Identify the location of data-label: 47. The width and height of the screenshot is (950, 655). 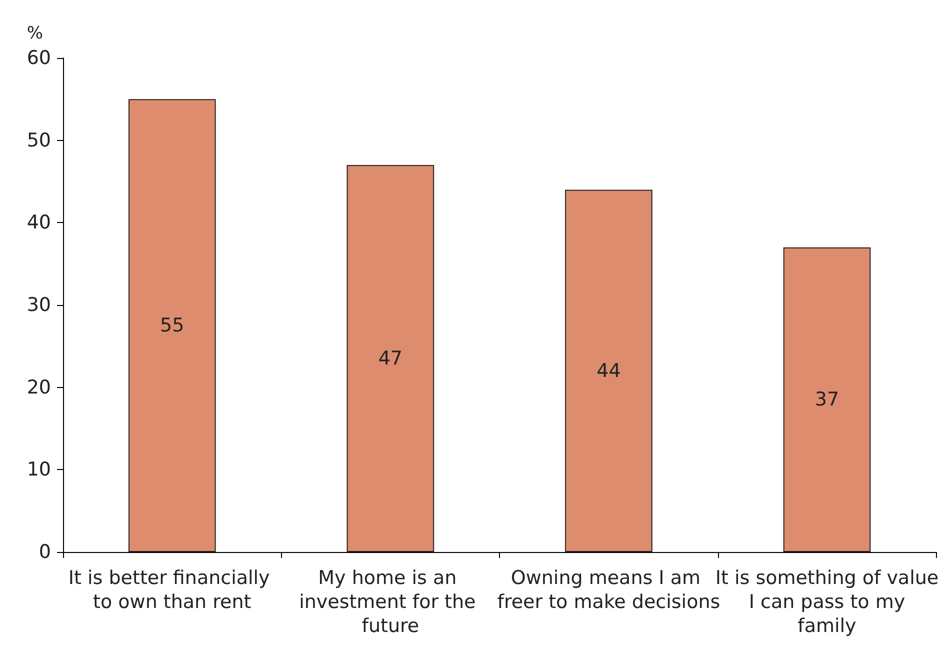
(390, 359).